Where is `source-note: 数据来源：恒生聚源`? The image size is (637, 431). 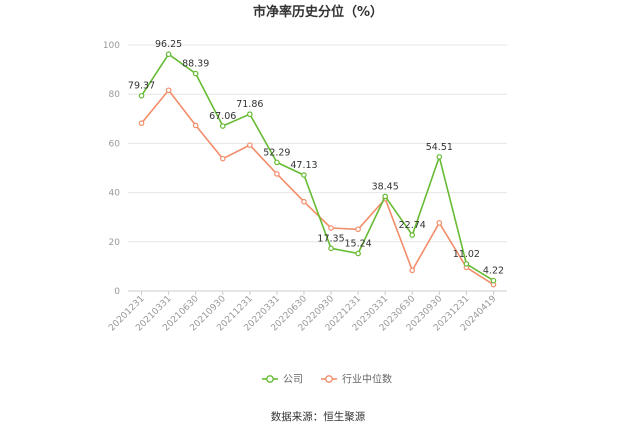
source-note: 数据来源：恒生聚源 is located at coordinates (318, 416).